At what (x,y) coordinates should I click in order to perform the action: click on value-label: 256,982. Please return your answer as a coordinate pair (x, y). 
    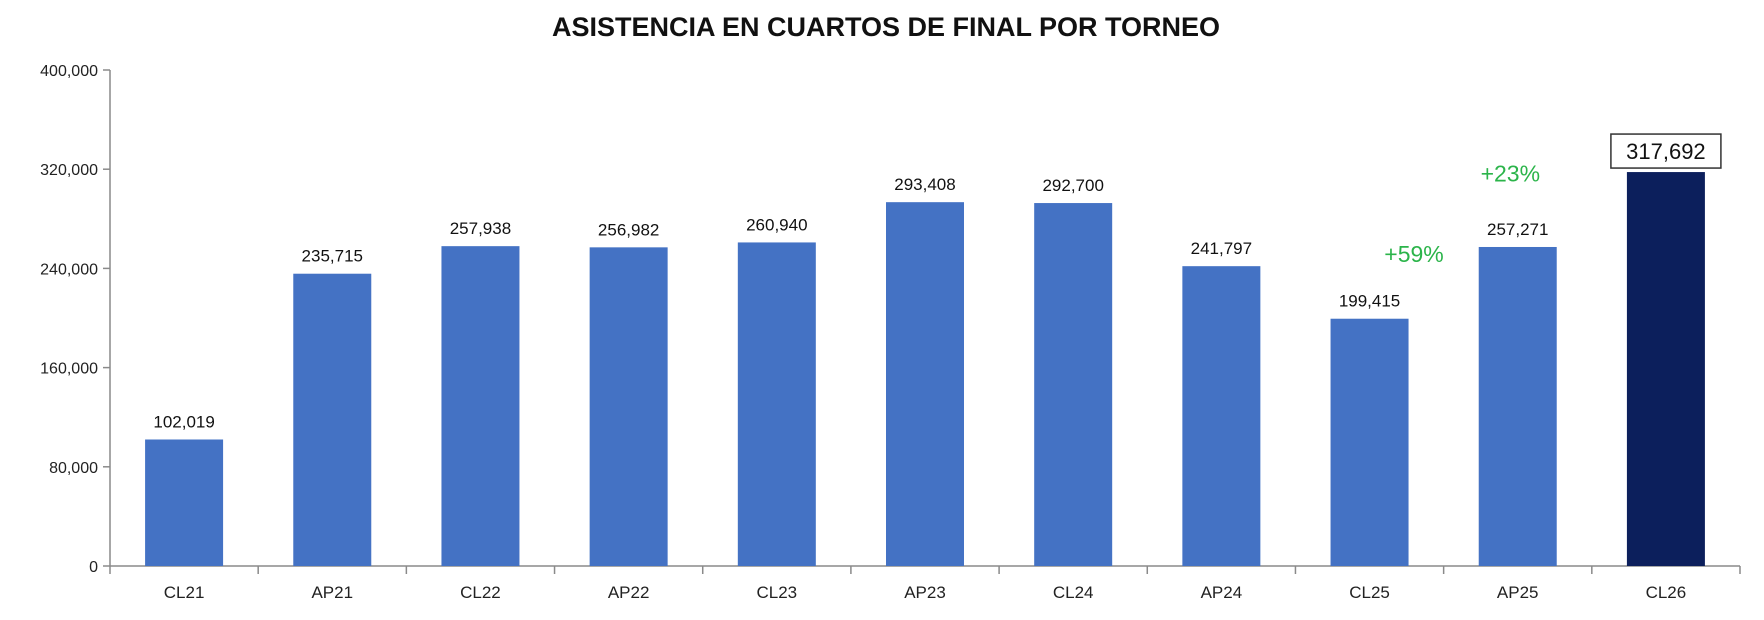
    Looking at the image, I should click on (628, 229).